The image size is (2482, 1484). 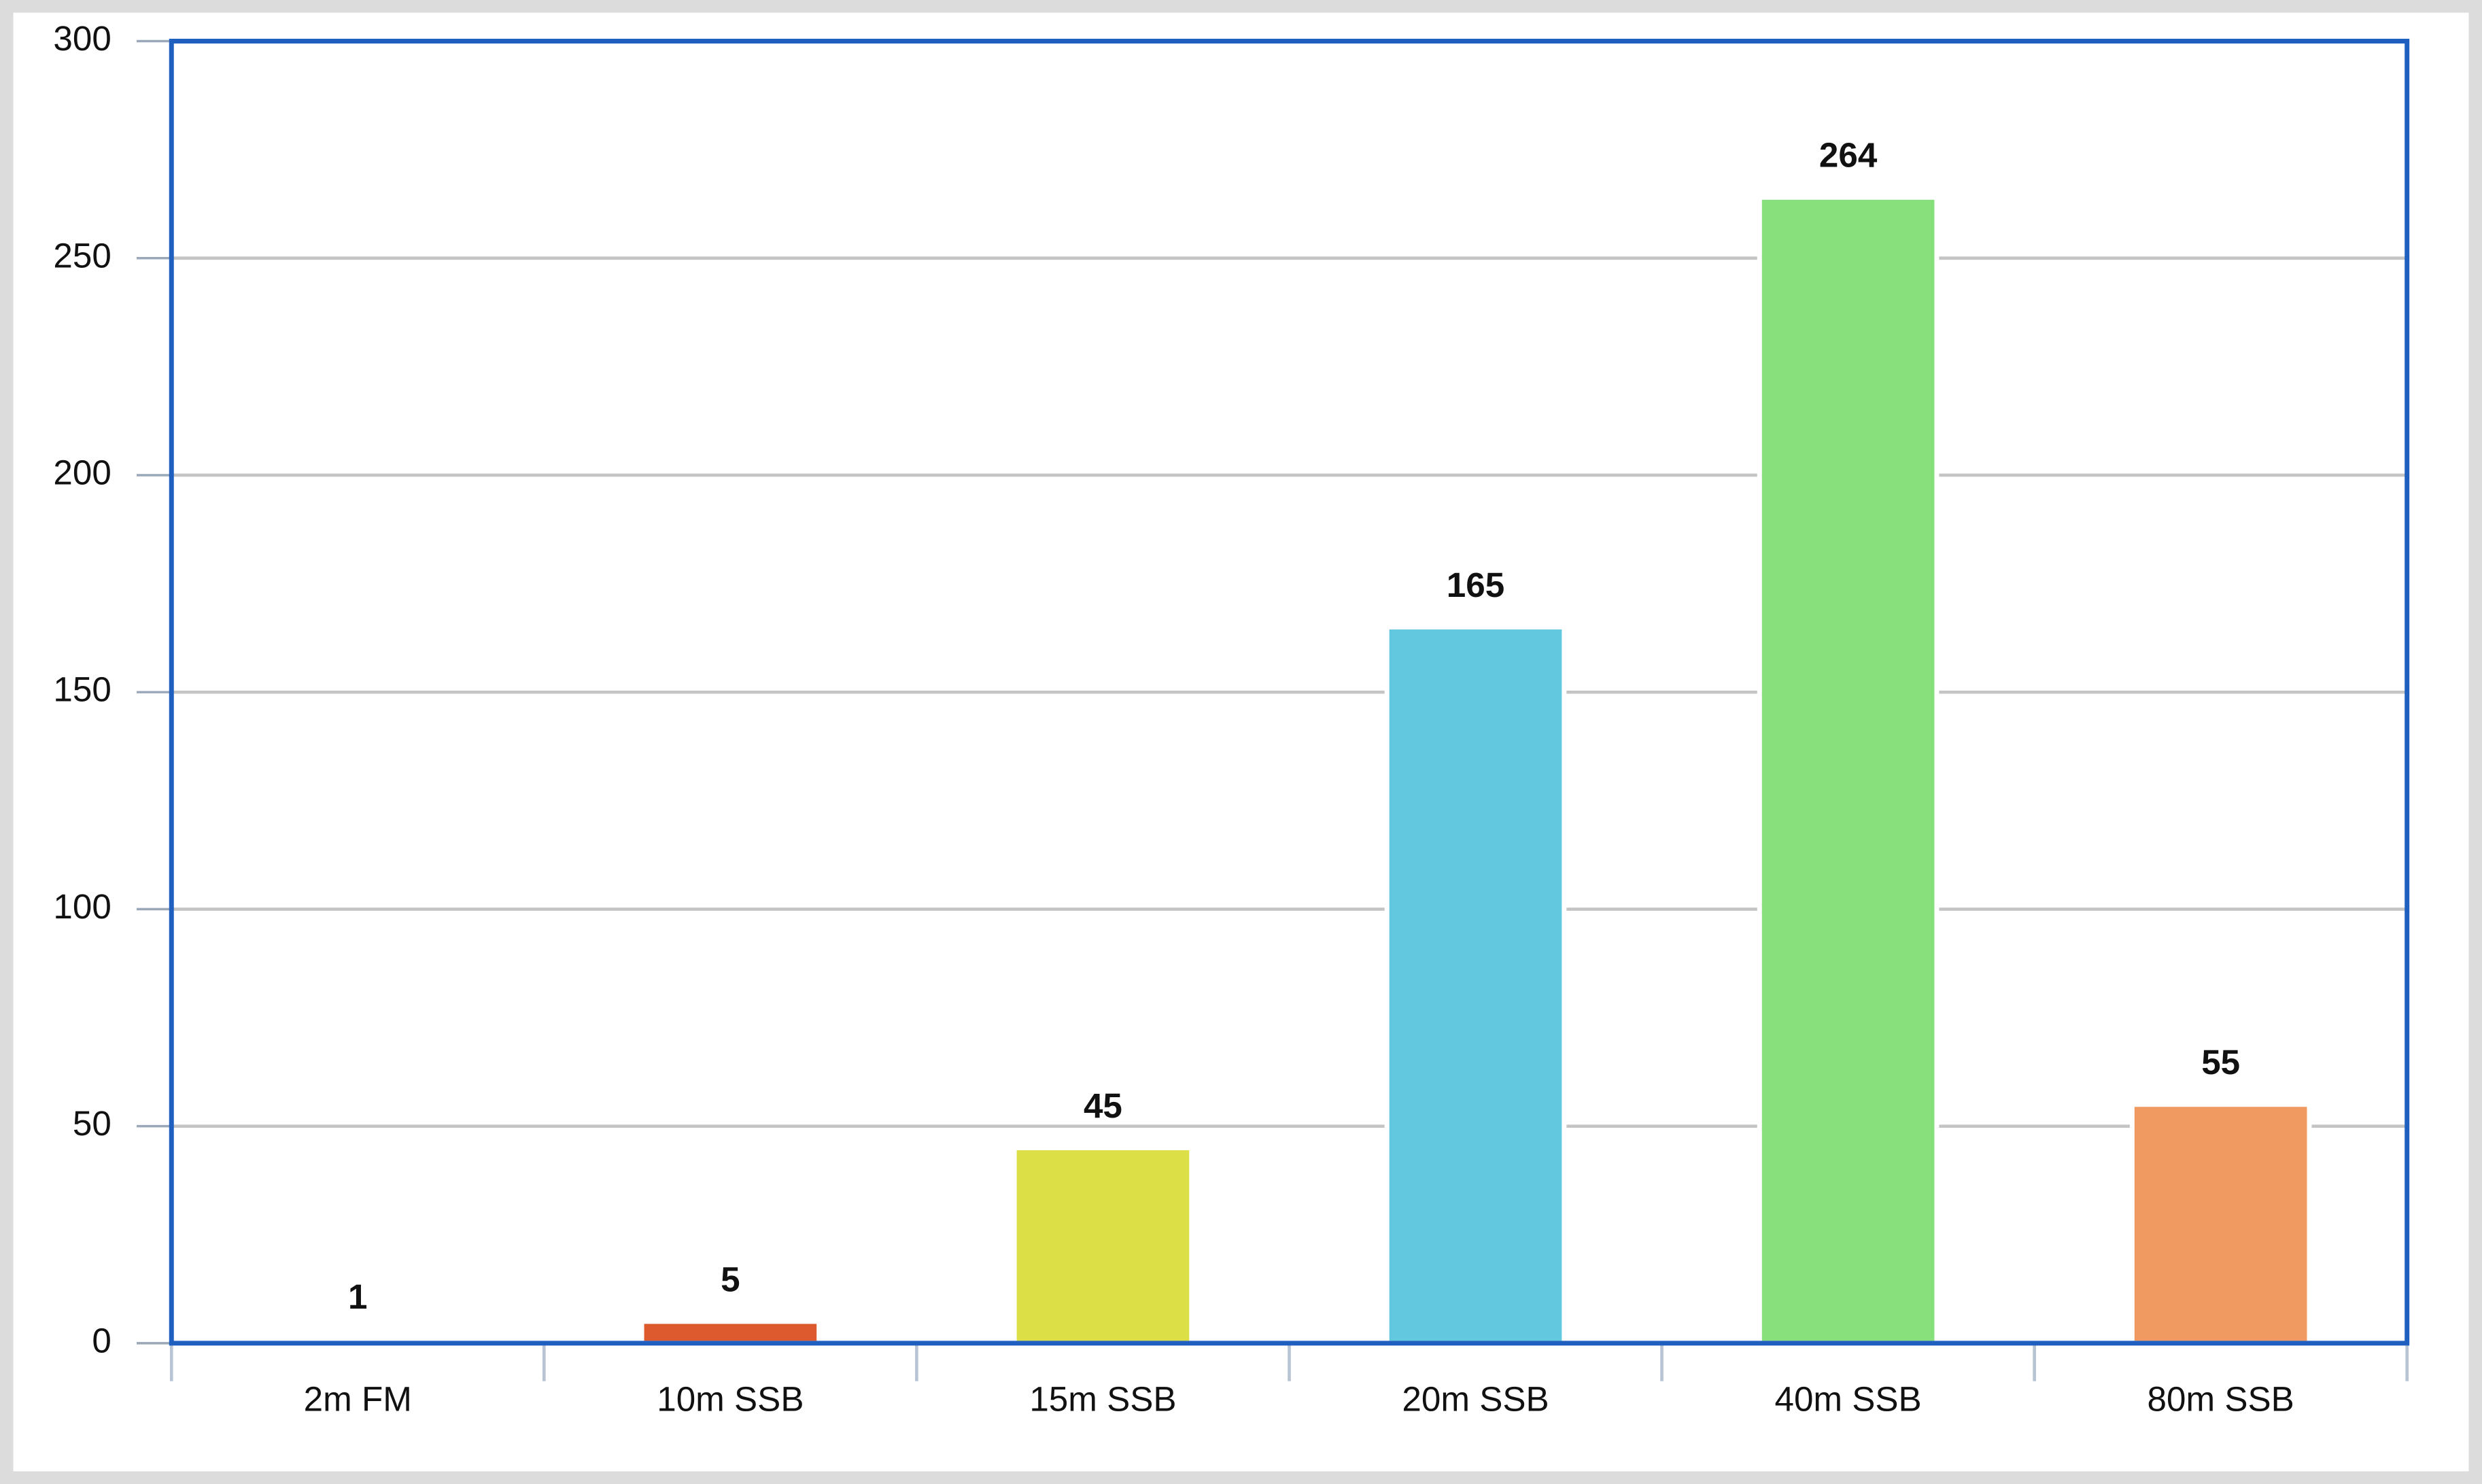 I want to click on x-tick-label: 2m FM, so click(x=358, y=1400).